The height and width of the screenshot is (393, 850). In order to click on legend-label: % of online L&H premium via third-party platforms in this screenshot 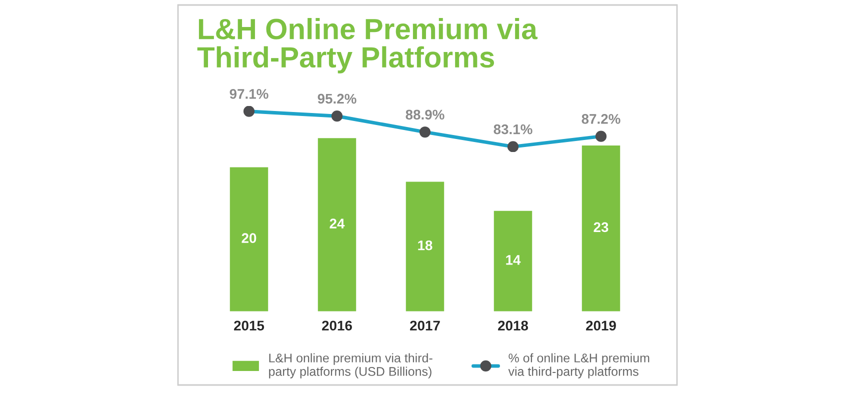, I will do `click(579, 365)`.